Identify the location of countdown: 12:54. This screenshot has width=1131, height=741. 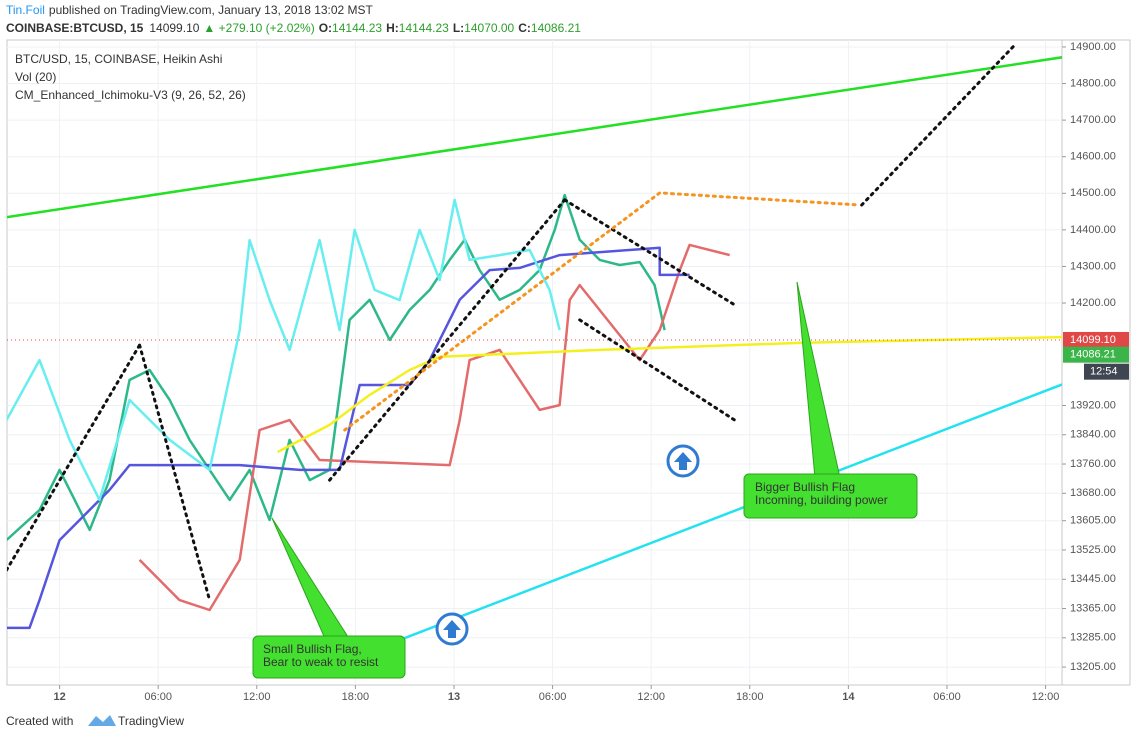
(1104, 372).